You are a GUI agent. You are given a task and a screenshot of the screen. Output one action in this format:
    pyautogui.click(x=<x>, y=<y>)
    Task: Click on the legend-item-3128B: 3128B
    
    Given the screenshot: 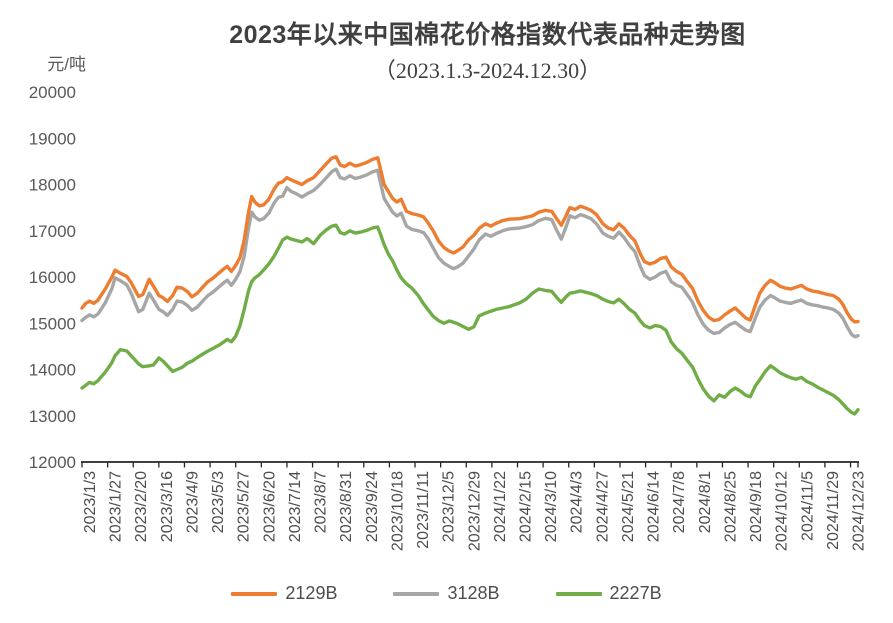 What is the action you would take?
    pyautogui.click(x=446, y=593)
    